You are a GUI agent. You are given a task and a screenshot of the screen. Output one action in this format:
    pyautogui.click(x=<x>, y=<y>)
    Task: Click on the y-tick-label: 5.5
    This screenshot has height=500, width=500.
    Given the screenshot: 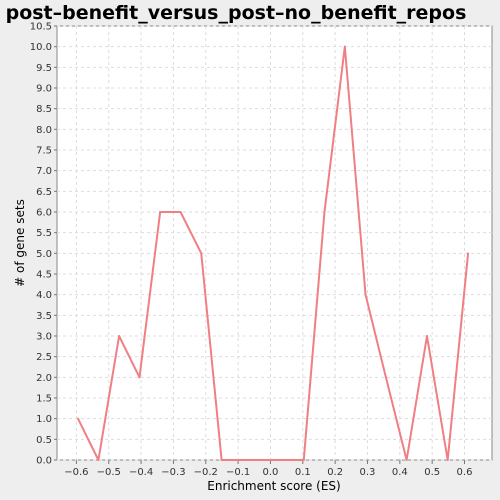 What is the action you would take?
    pyautogui.click(x=44, y=233)
    